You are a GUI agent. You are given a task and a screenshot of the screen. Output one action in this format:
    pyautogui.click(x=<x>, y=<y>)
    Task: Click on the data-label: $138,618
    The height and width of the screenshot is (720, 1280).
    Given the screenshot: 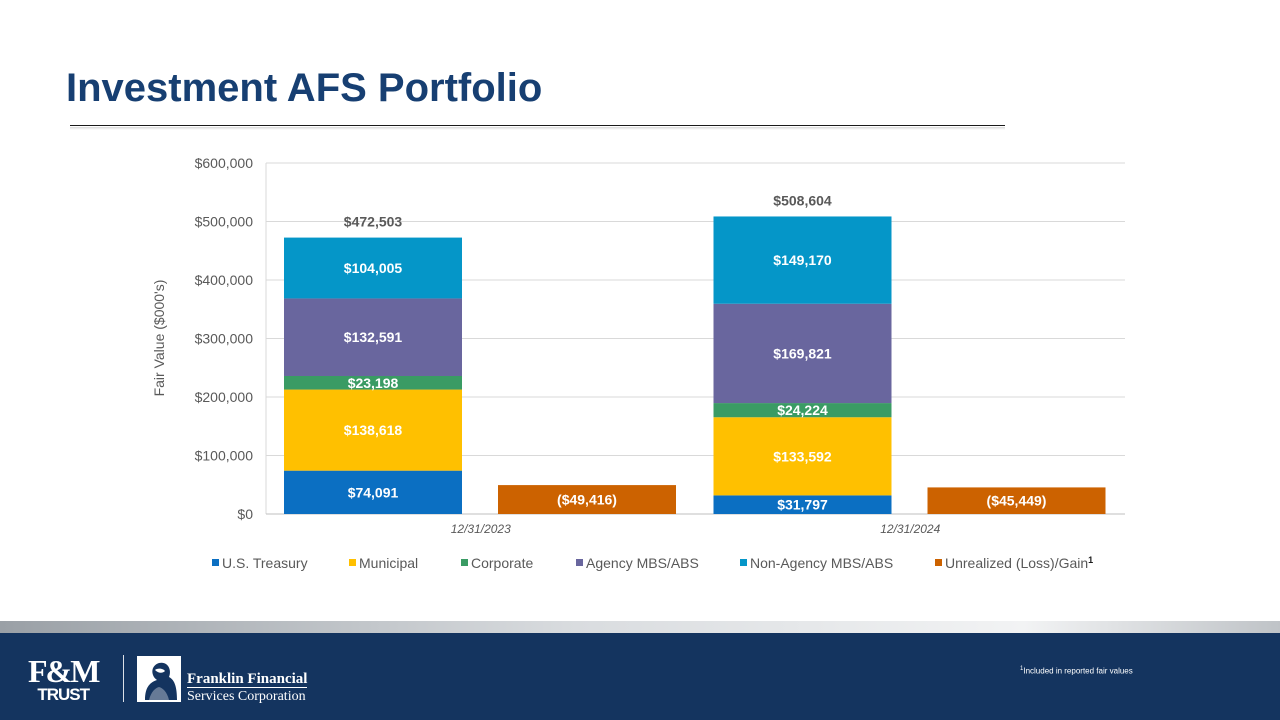 What is the action you would take?
    pyautogui.click(x=373, y=430)
    